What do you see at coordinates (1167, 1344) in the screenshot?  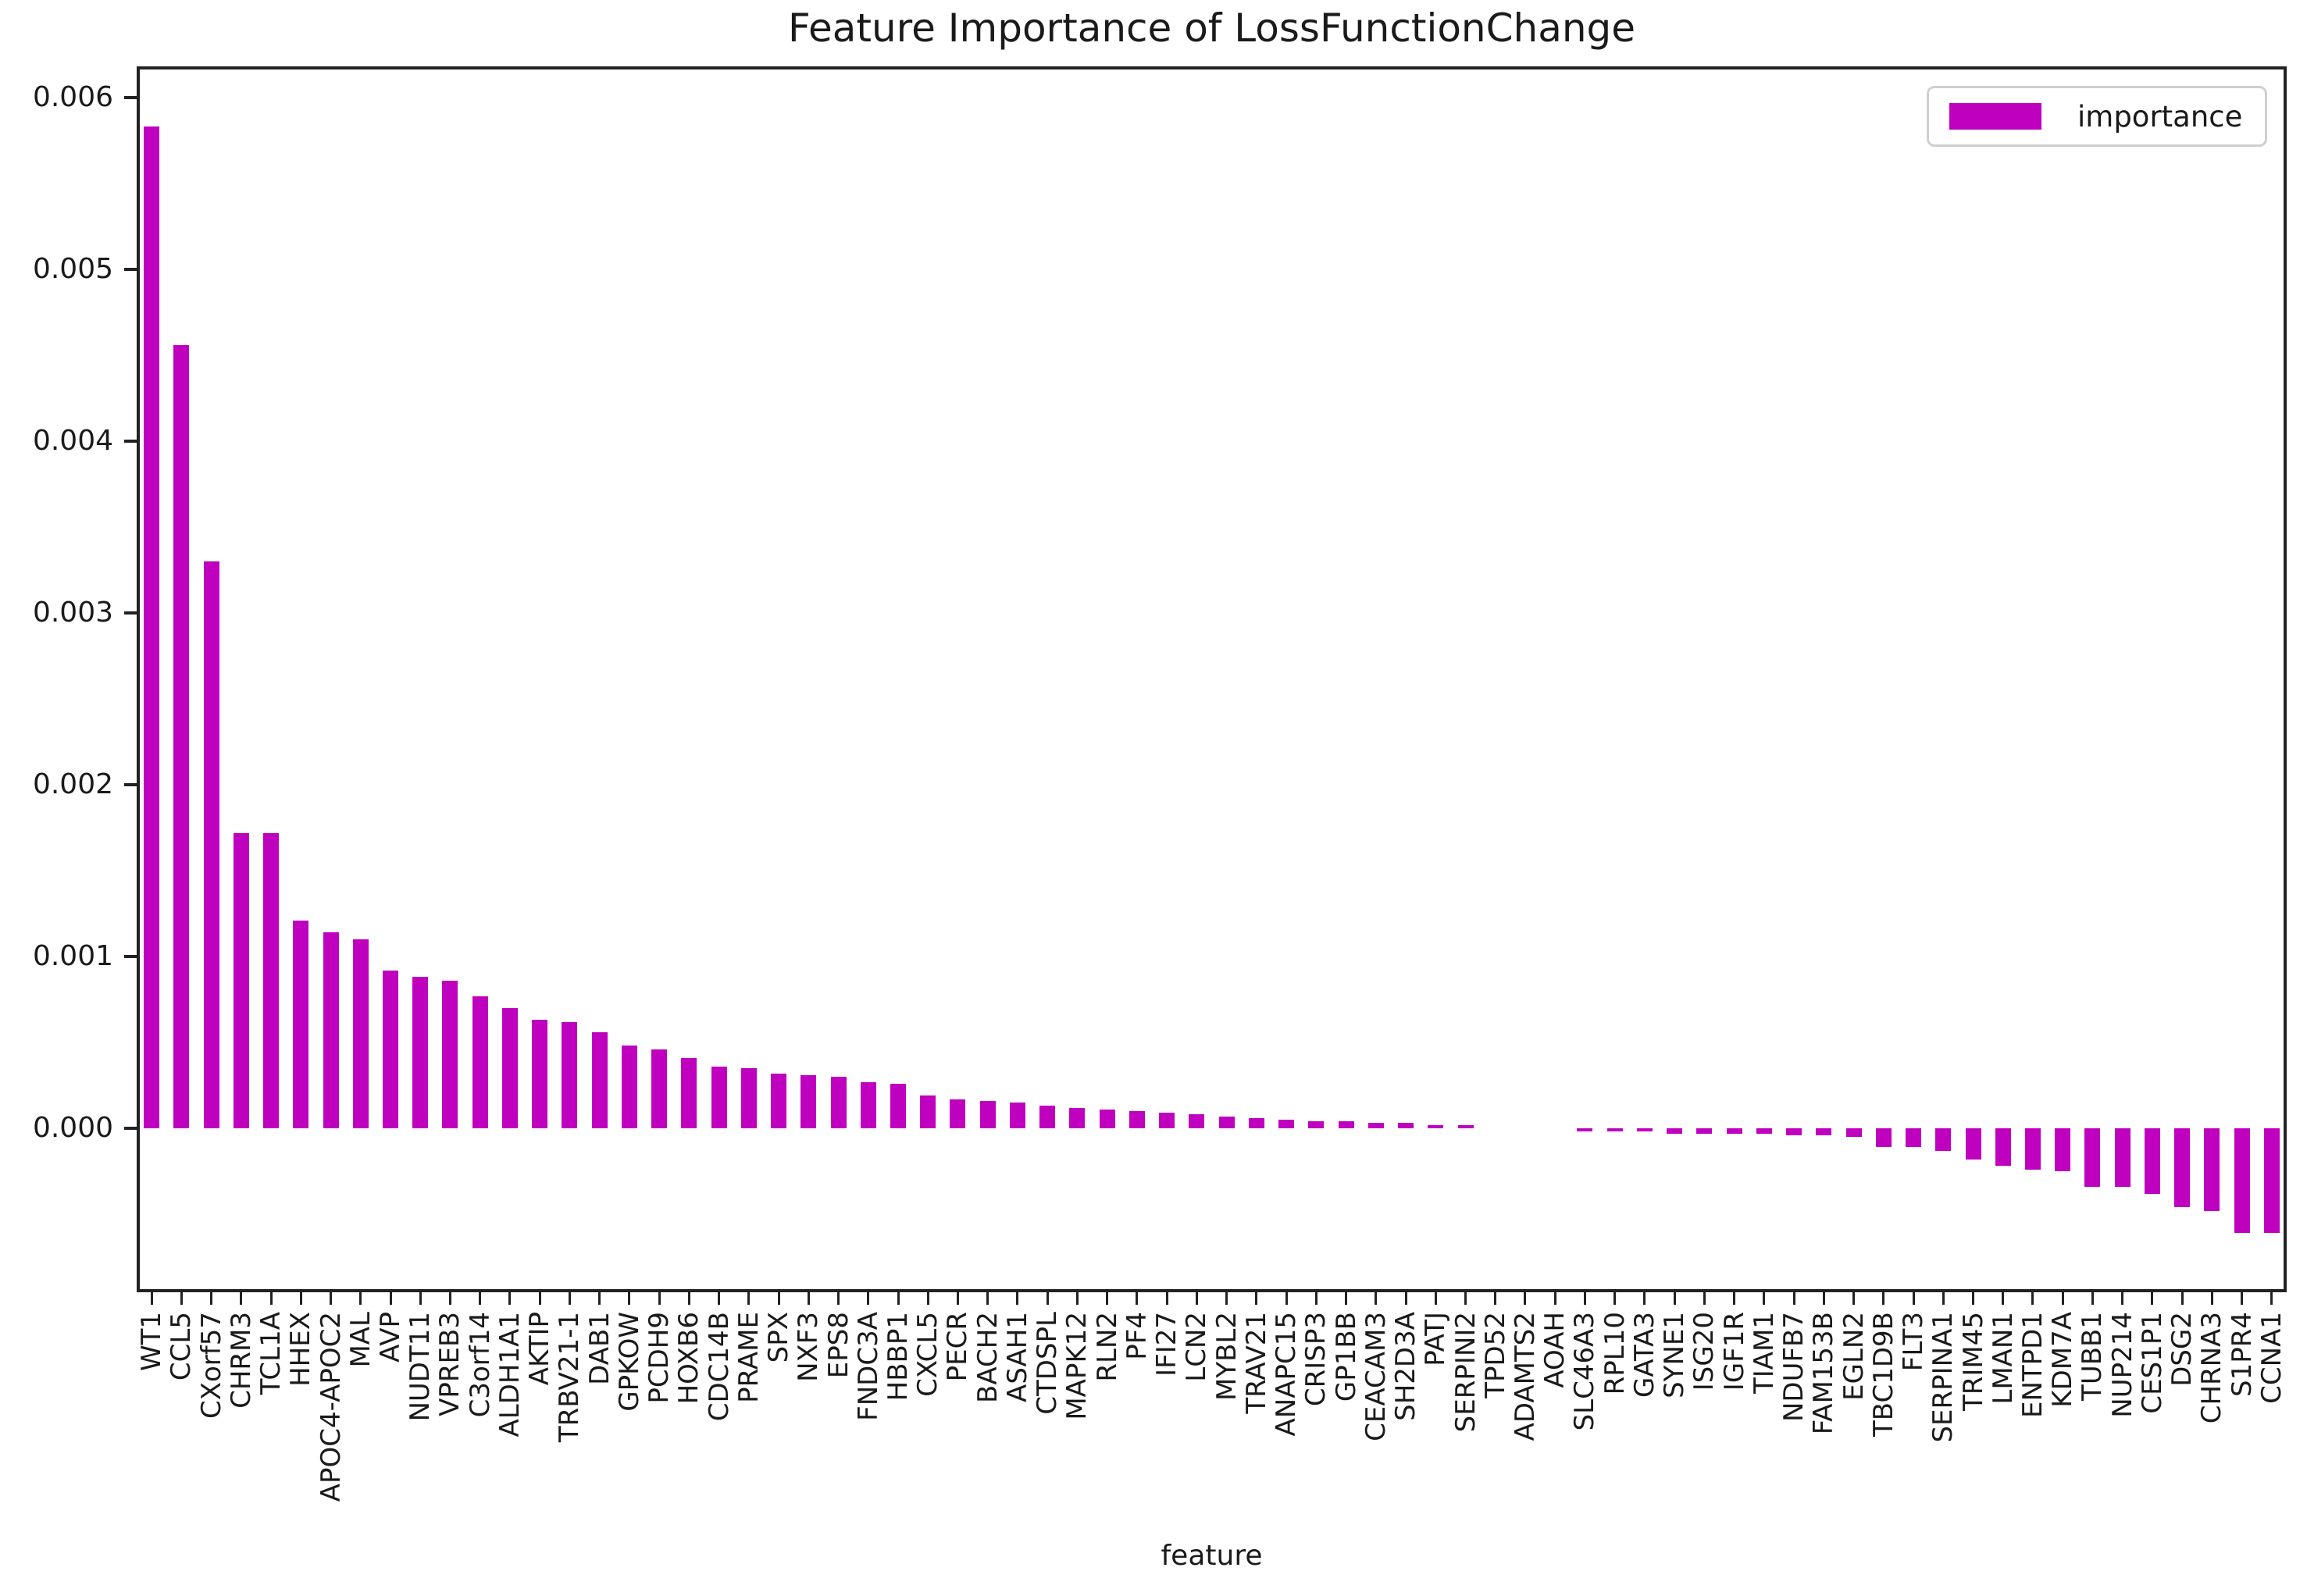 I see `x-tick-label: IFI27` at bounding box center [1167, 1344].